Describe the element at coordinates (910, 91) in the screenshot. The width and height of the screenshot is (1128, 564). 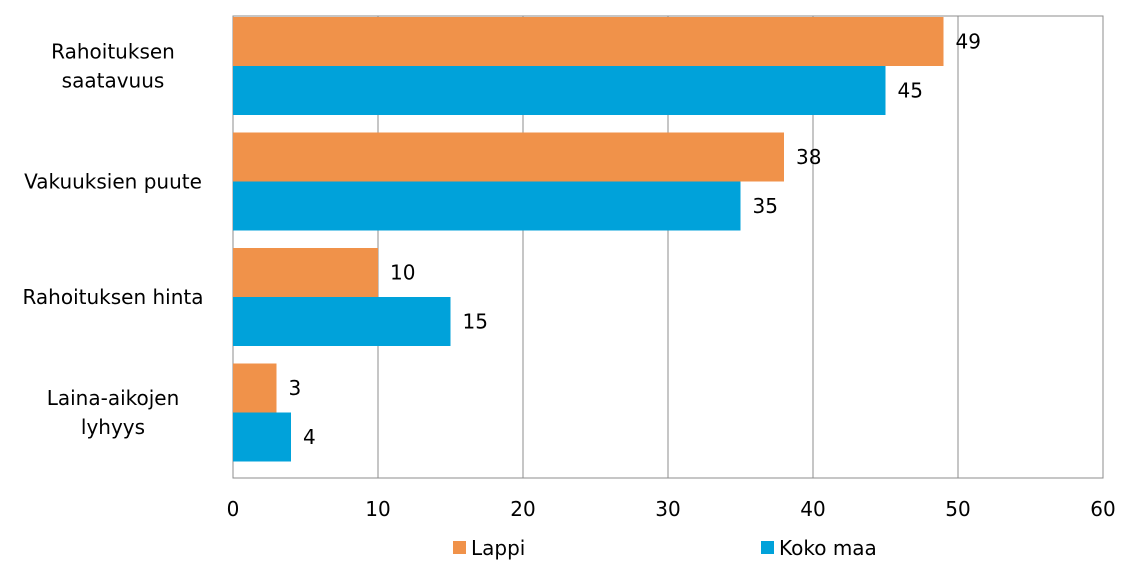
I see `data-label-koko-maa: 45` at that location.